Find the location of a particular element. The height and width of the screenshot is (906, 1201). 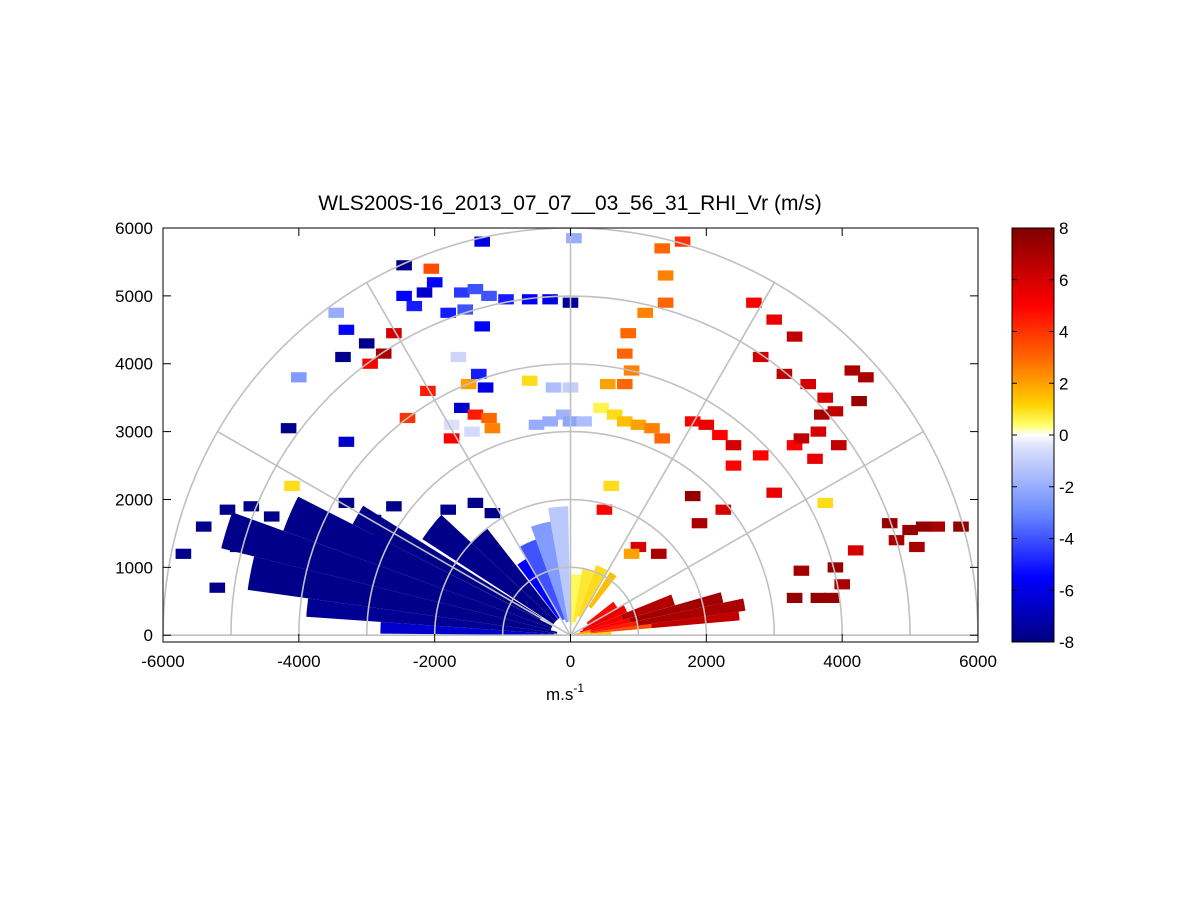

colorbar-tick-label: 8 is located at coordinates (1063, 228).